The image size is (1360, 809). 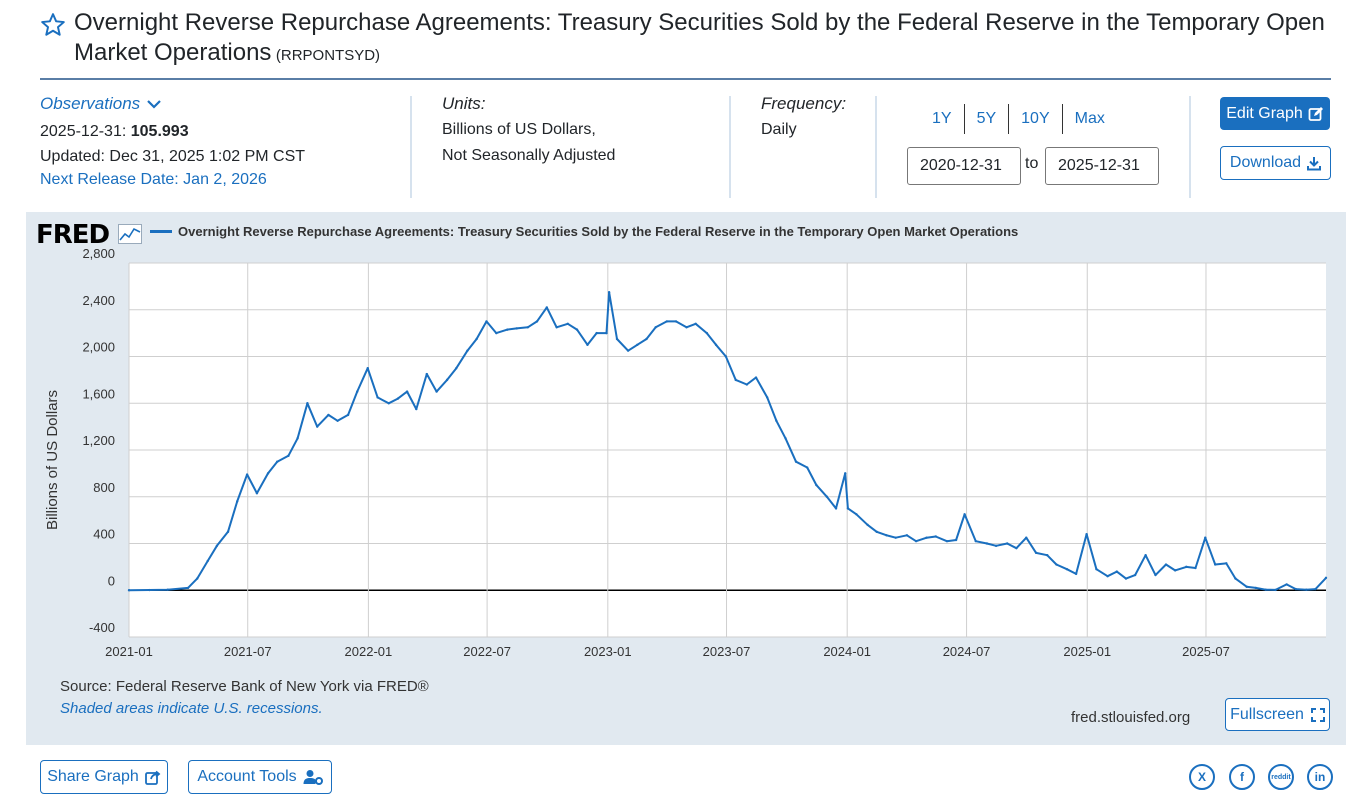 What do you see at coordinates (1089, 118) in the screenshot?
I see `range-max-button: Max` at bounding box center [1089, 118].